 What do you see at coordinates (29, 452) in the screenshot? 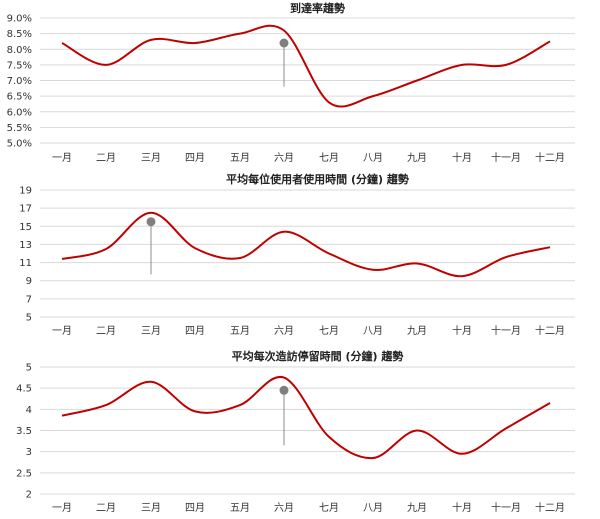
I see `y-tick-label: 3` at bounding box center [29, 452].